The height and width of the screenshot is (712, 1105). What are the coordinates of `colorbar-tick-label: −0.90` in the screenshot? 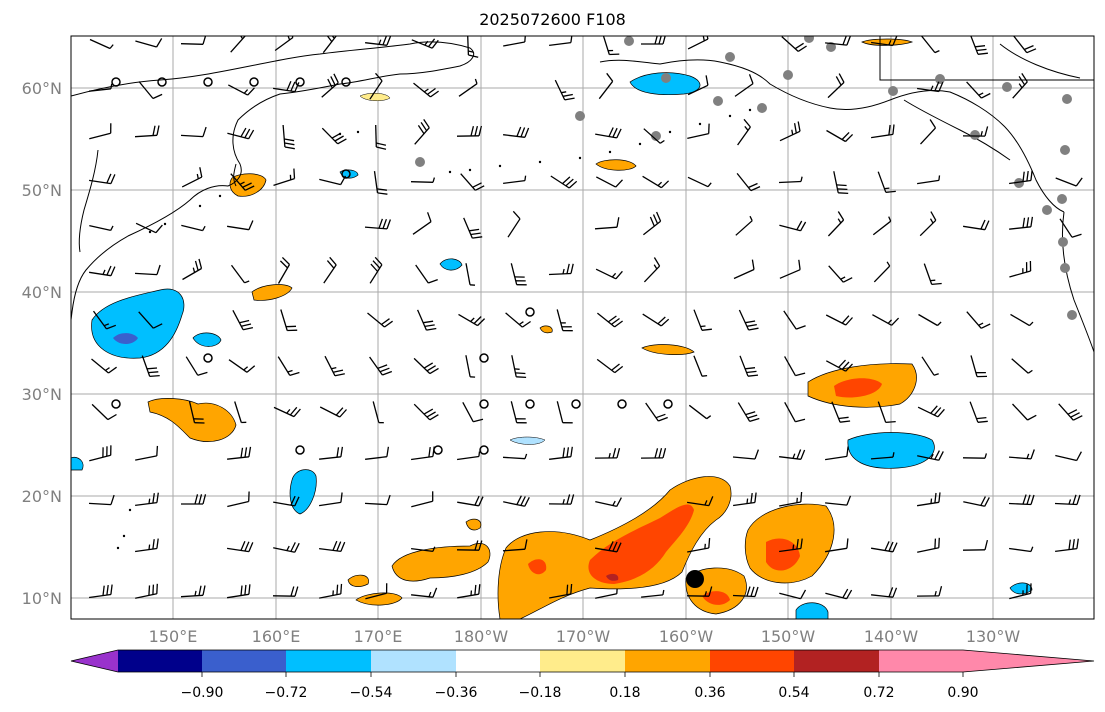 It's located at (202, 693).